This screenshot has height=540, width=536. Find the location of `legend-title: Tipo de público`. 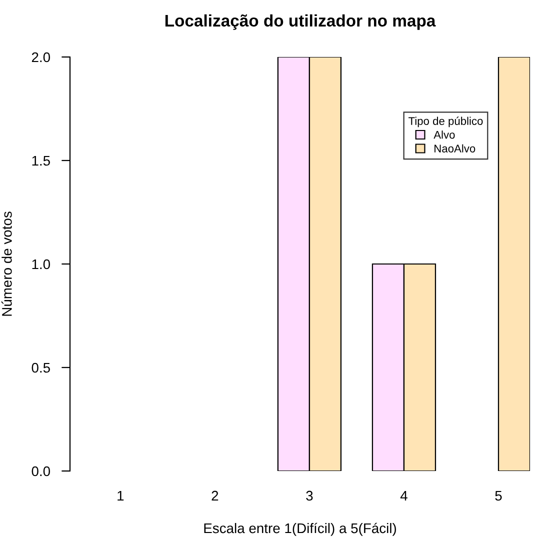

legend-title: Tipo de público is located at coordinates (445, 122).